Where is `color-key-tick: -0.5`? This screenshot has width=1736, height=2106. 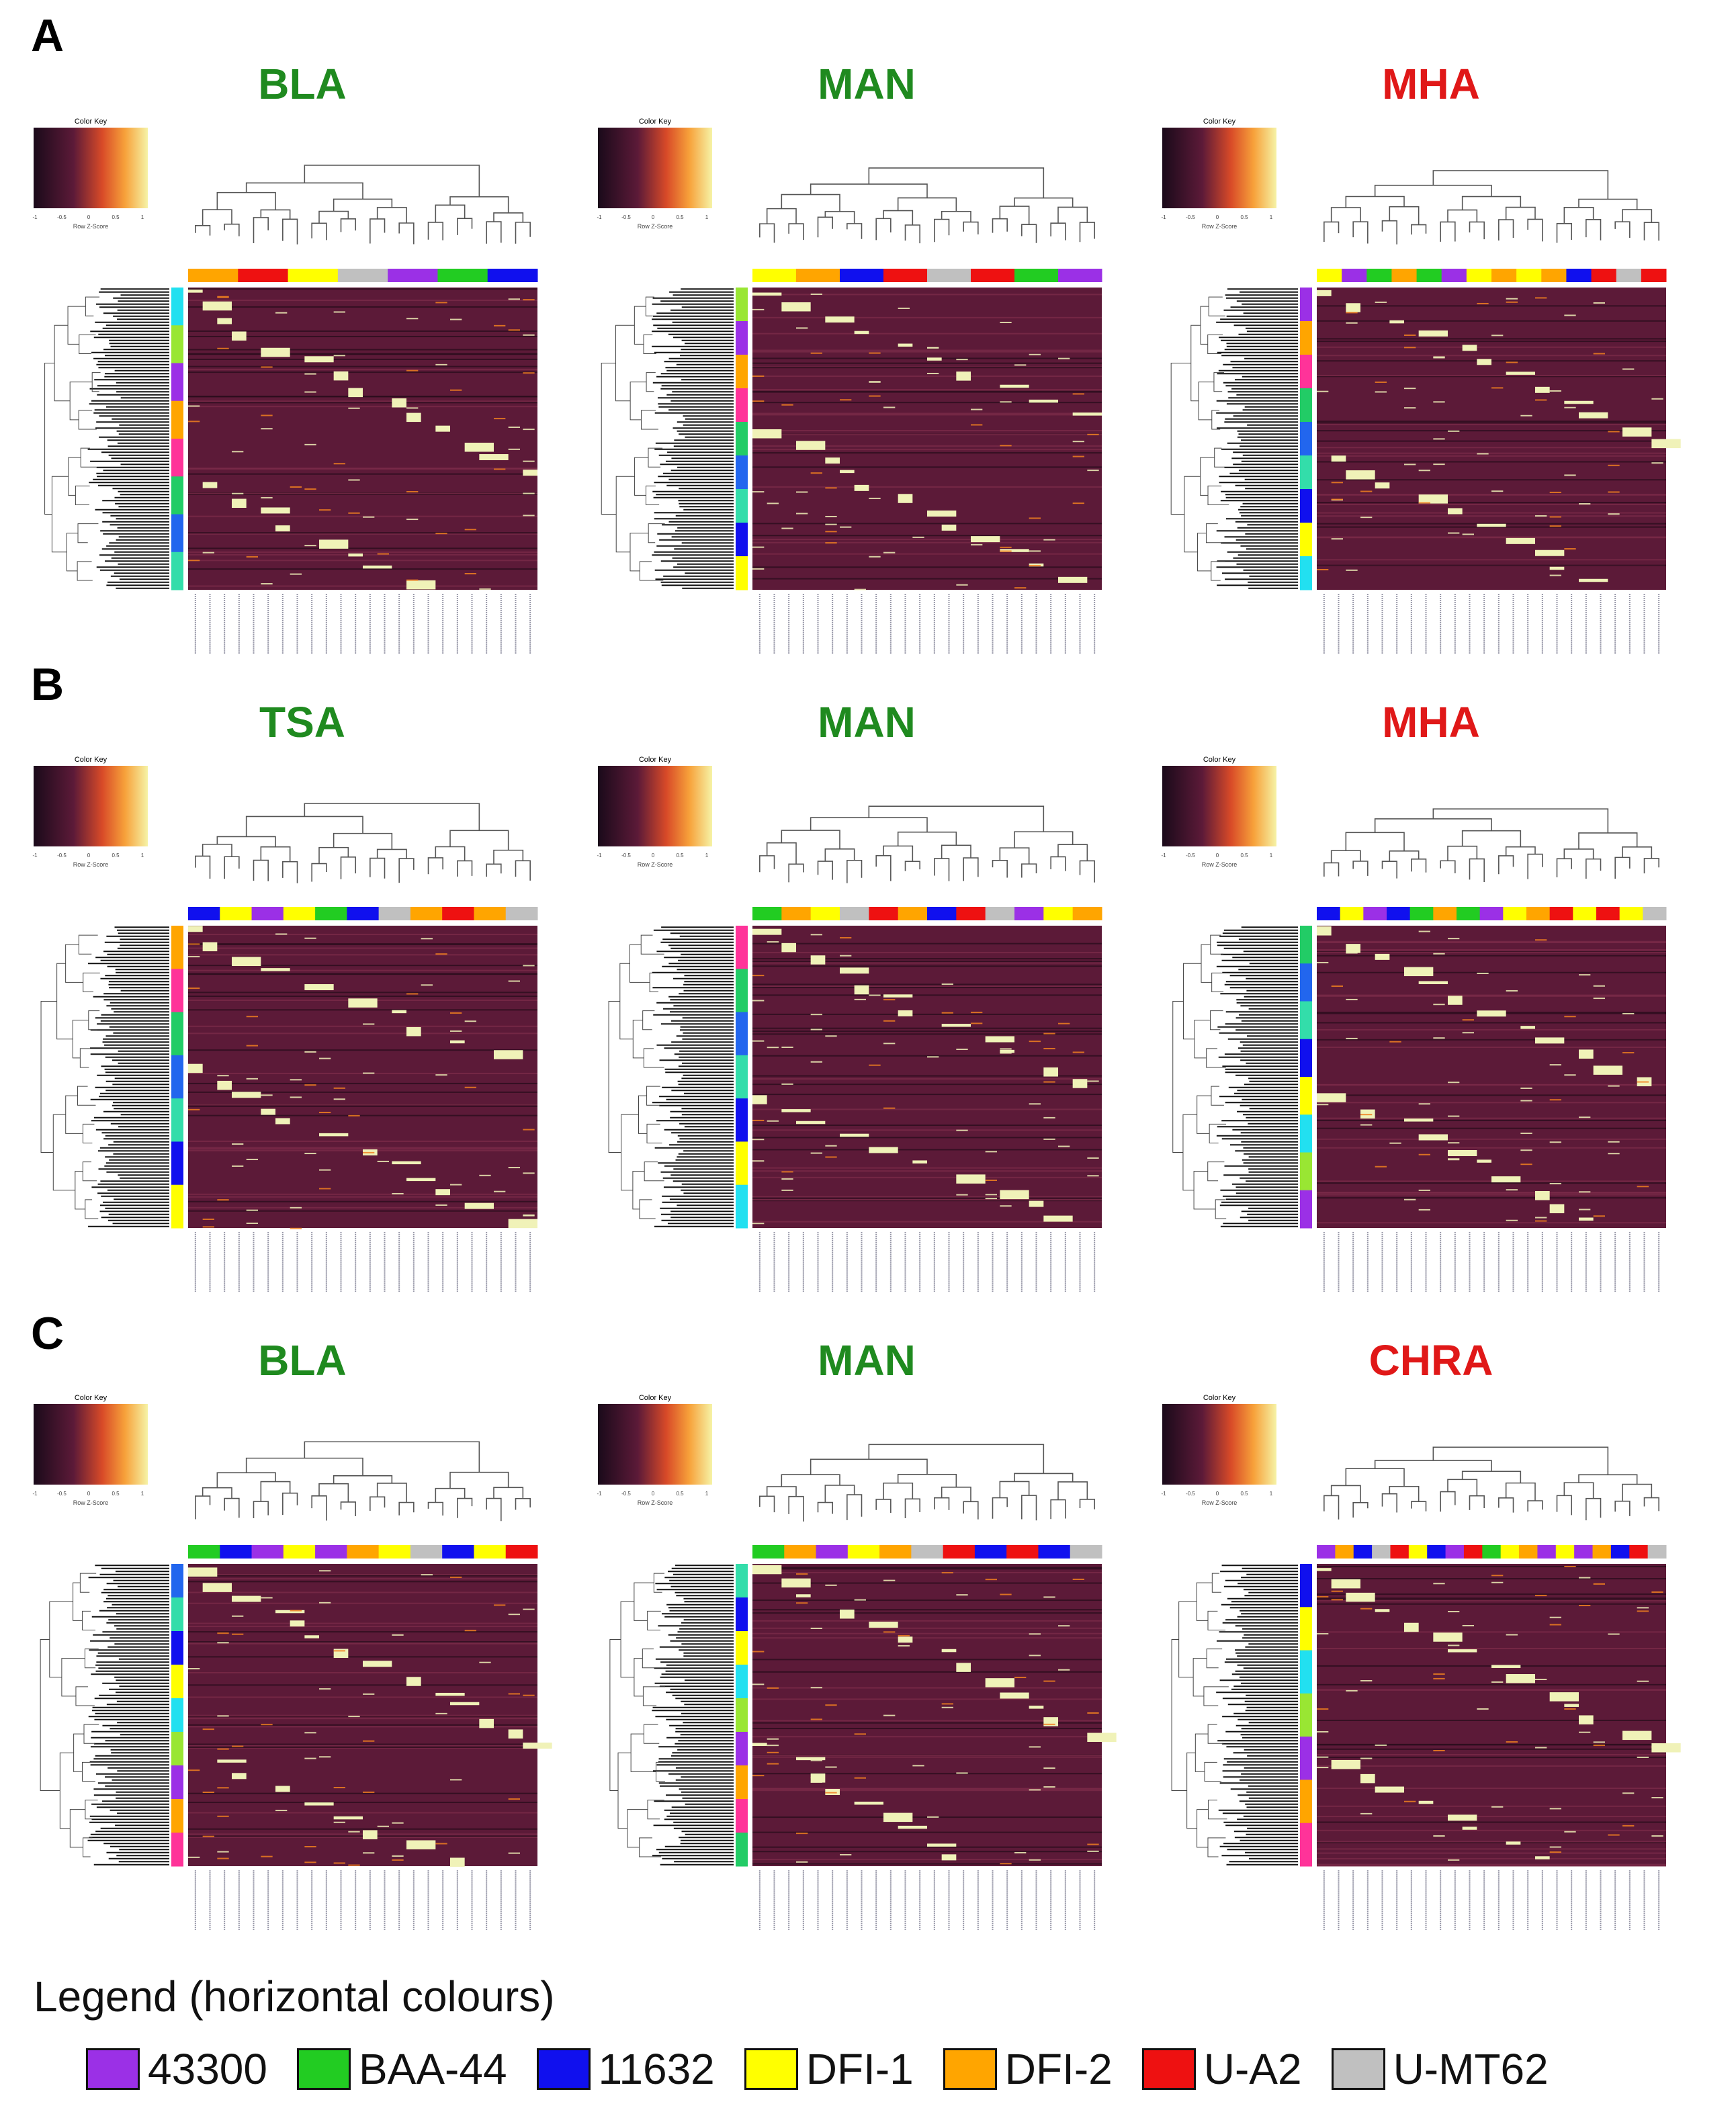 color-key-tick: -0.5 is located at coordinates (626, 855).